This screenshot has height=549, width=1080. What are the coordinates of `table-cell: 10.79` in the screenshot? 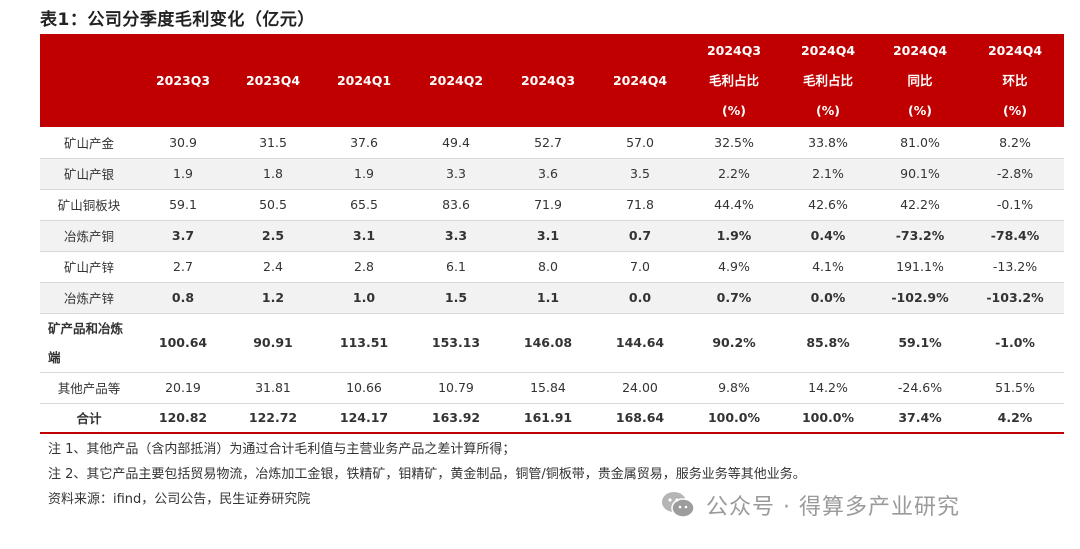 It's located at (456, 387).